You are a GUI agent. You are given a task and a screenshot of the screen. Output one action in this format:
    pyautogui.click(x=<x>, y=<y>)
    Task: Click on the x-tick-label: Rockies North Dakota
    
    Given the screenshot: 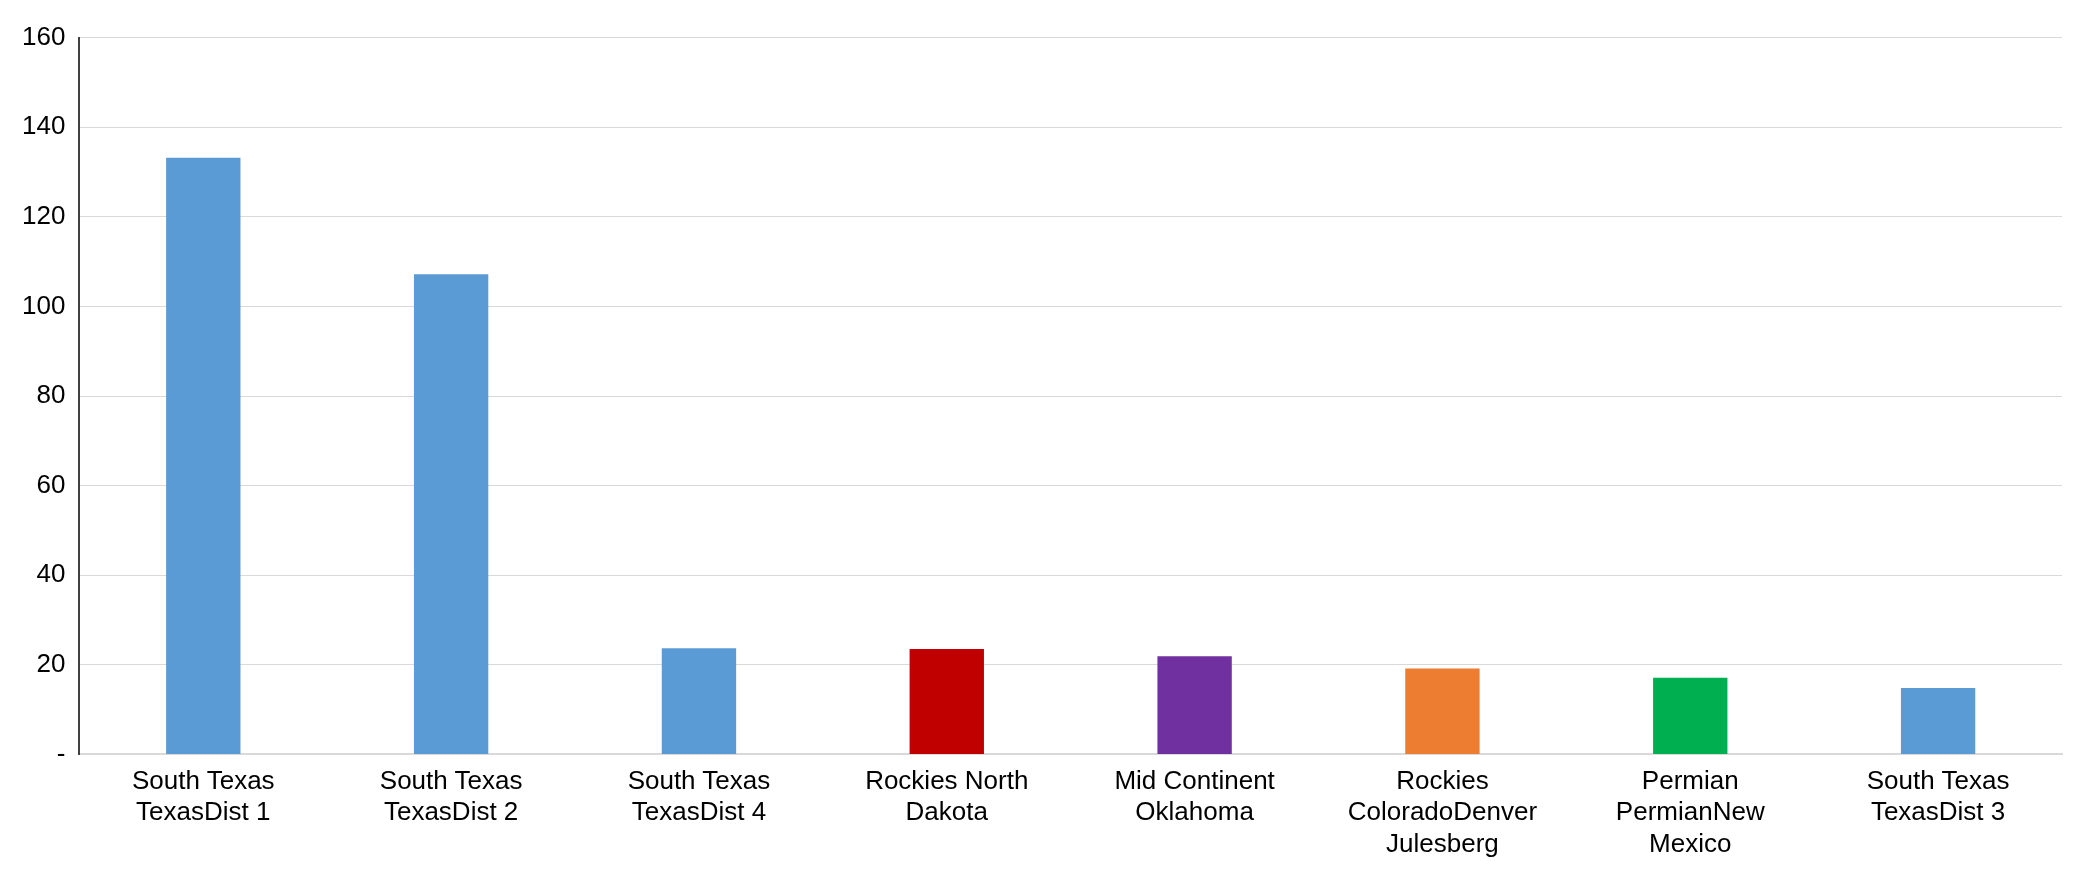 What is the action you would take?
    pyautogui.click(x=947, y=796)
    